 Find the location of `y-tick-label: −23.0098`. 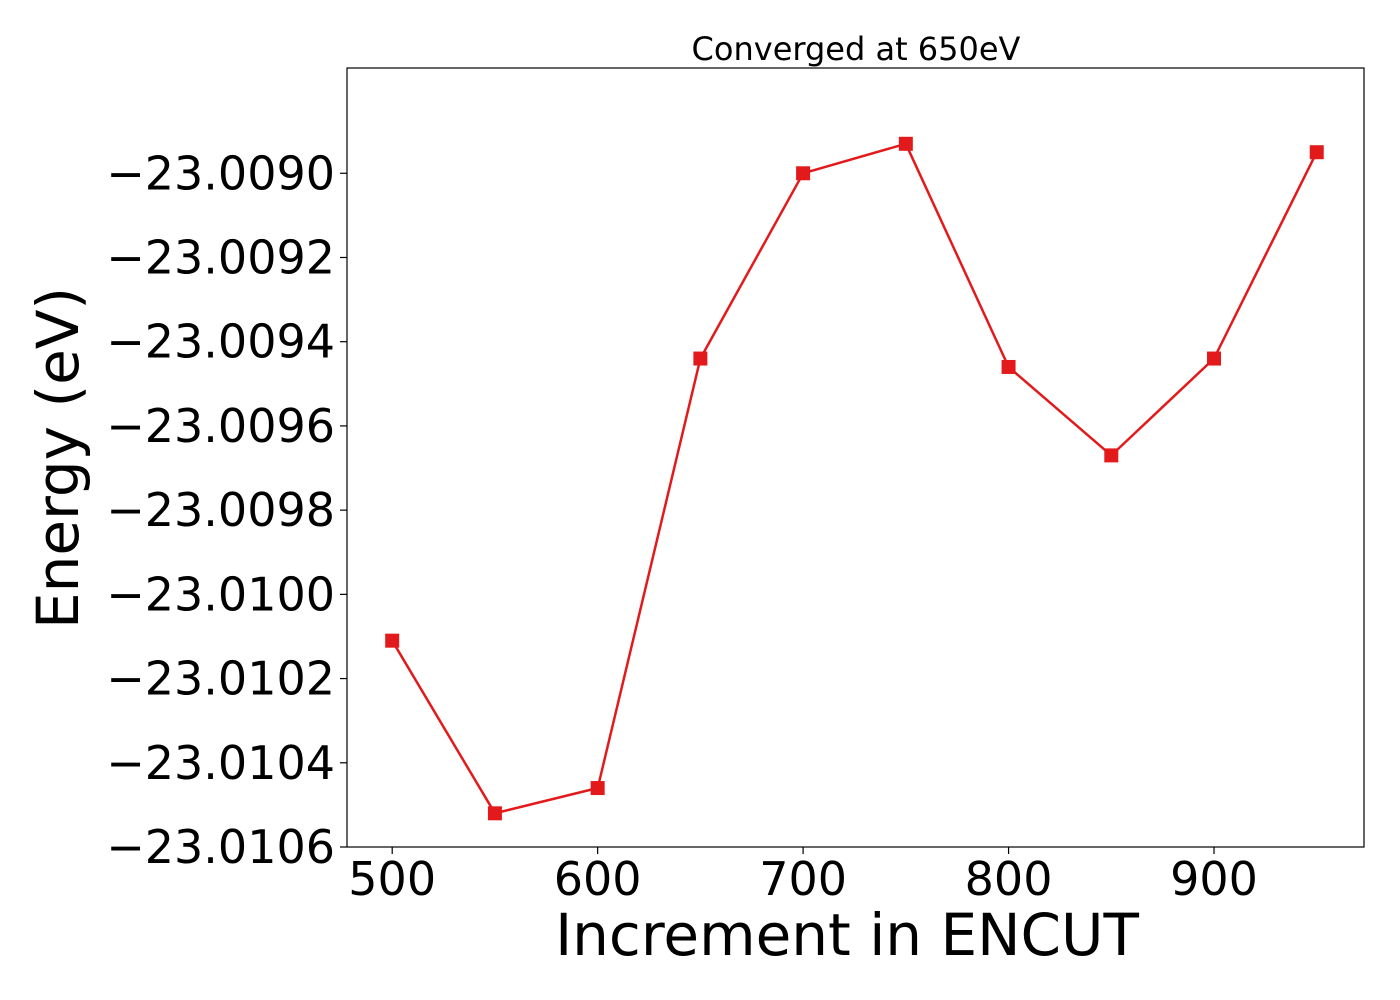

y-tick-label: −23.0098 is located at coordinates (220, 510).